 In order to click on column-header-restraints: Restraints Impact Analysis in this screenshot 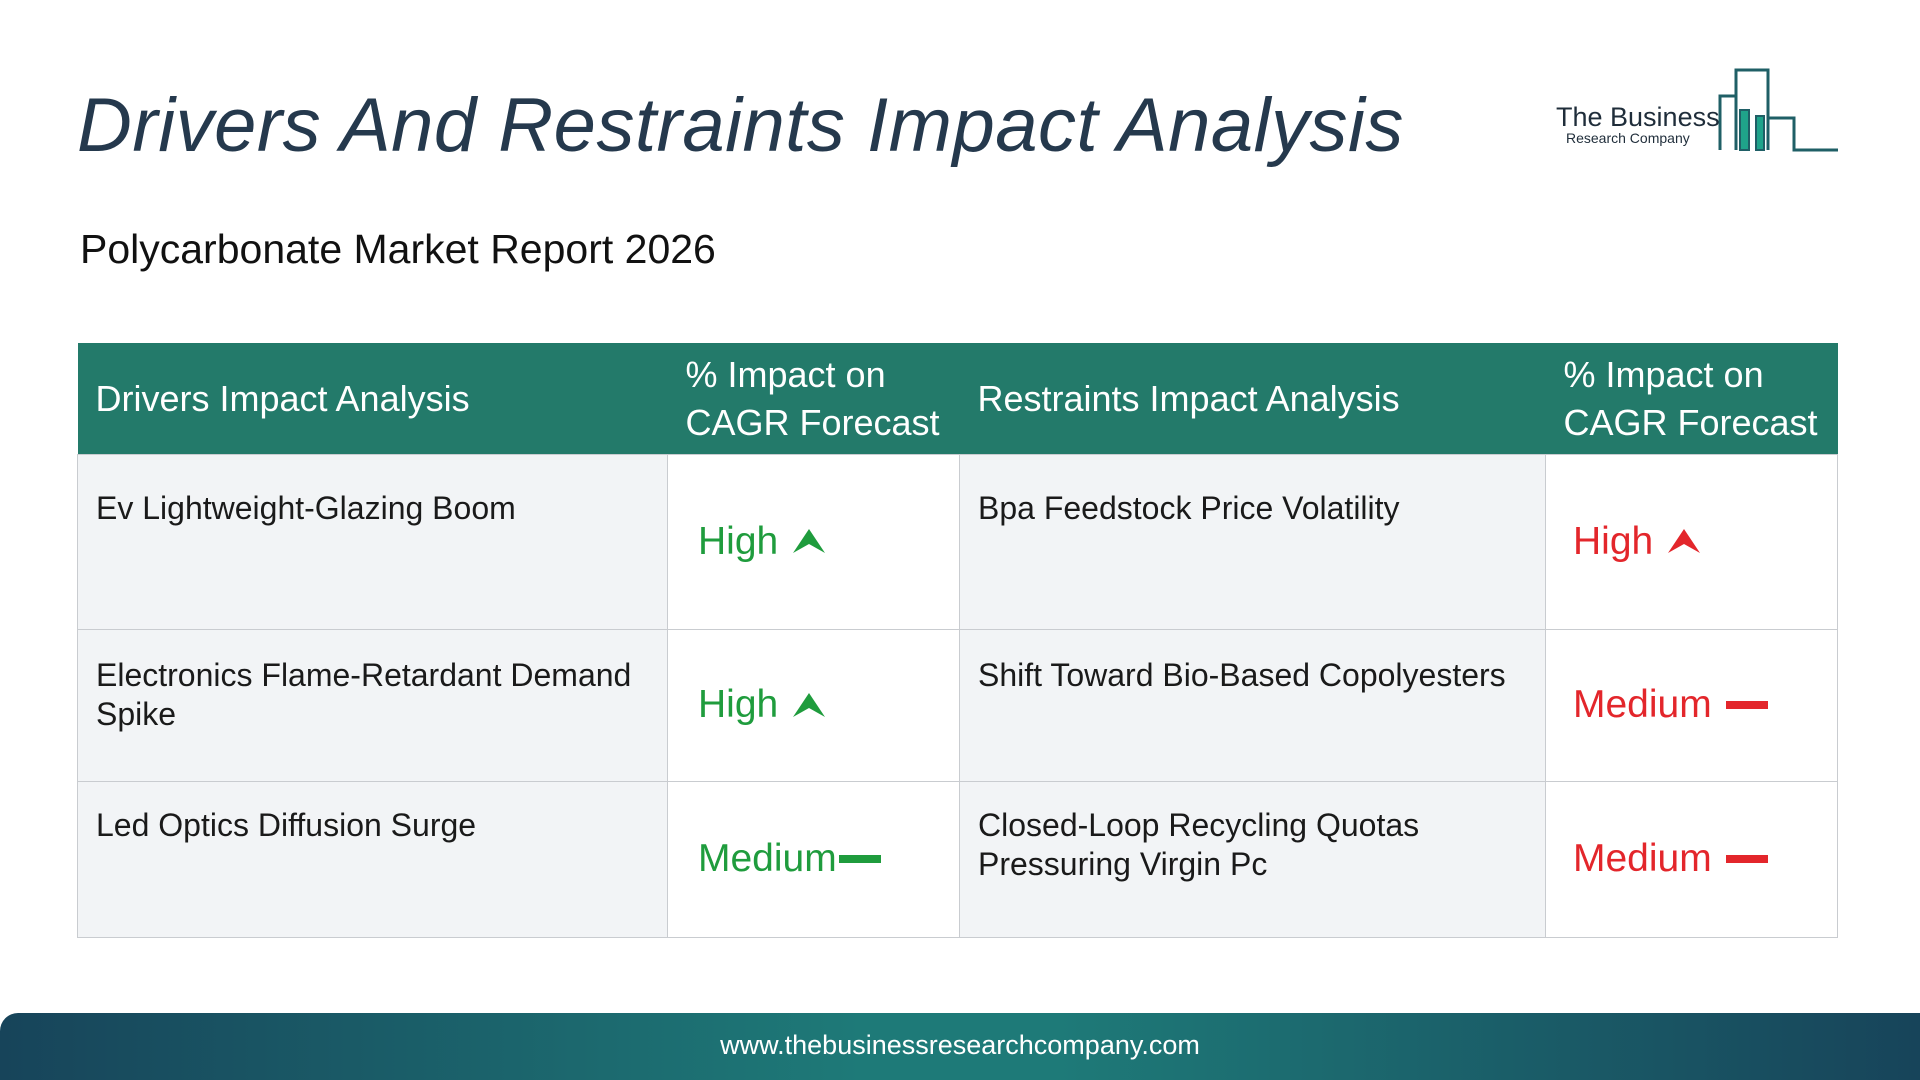, I will do `click(1252, 399)`.